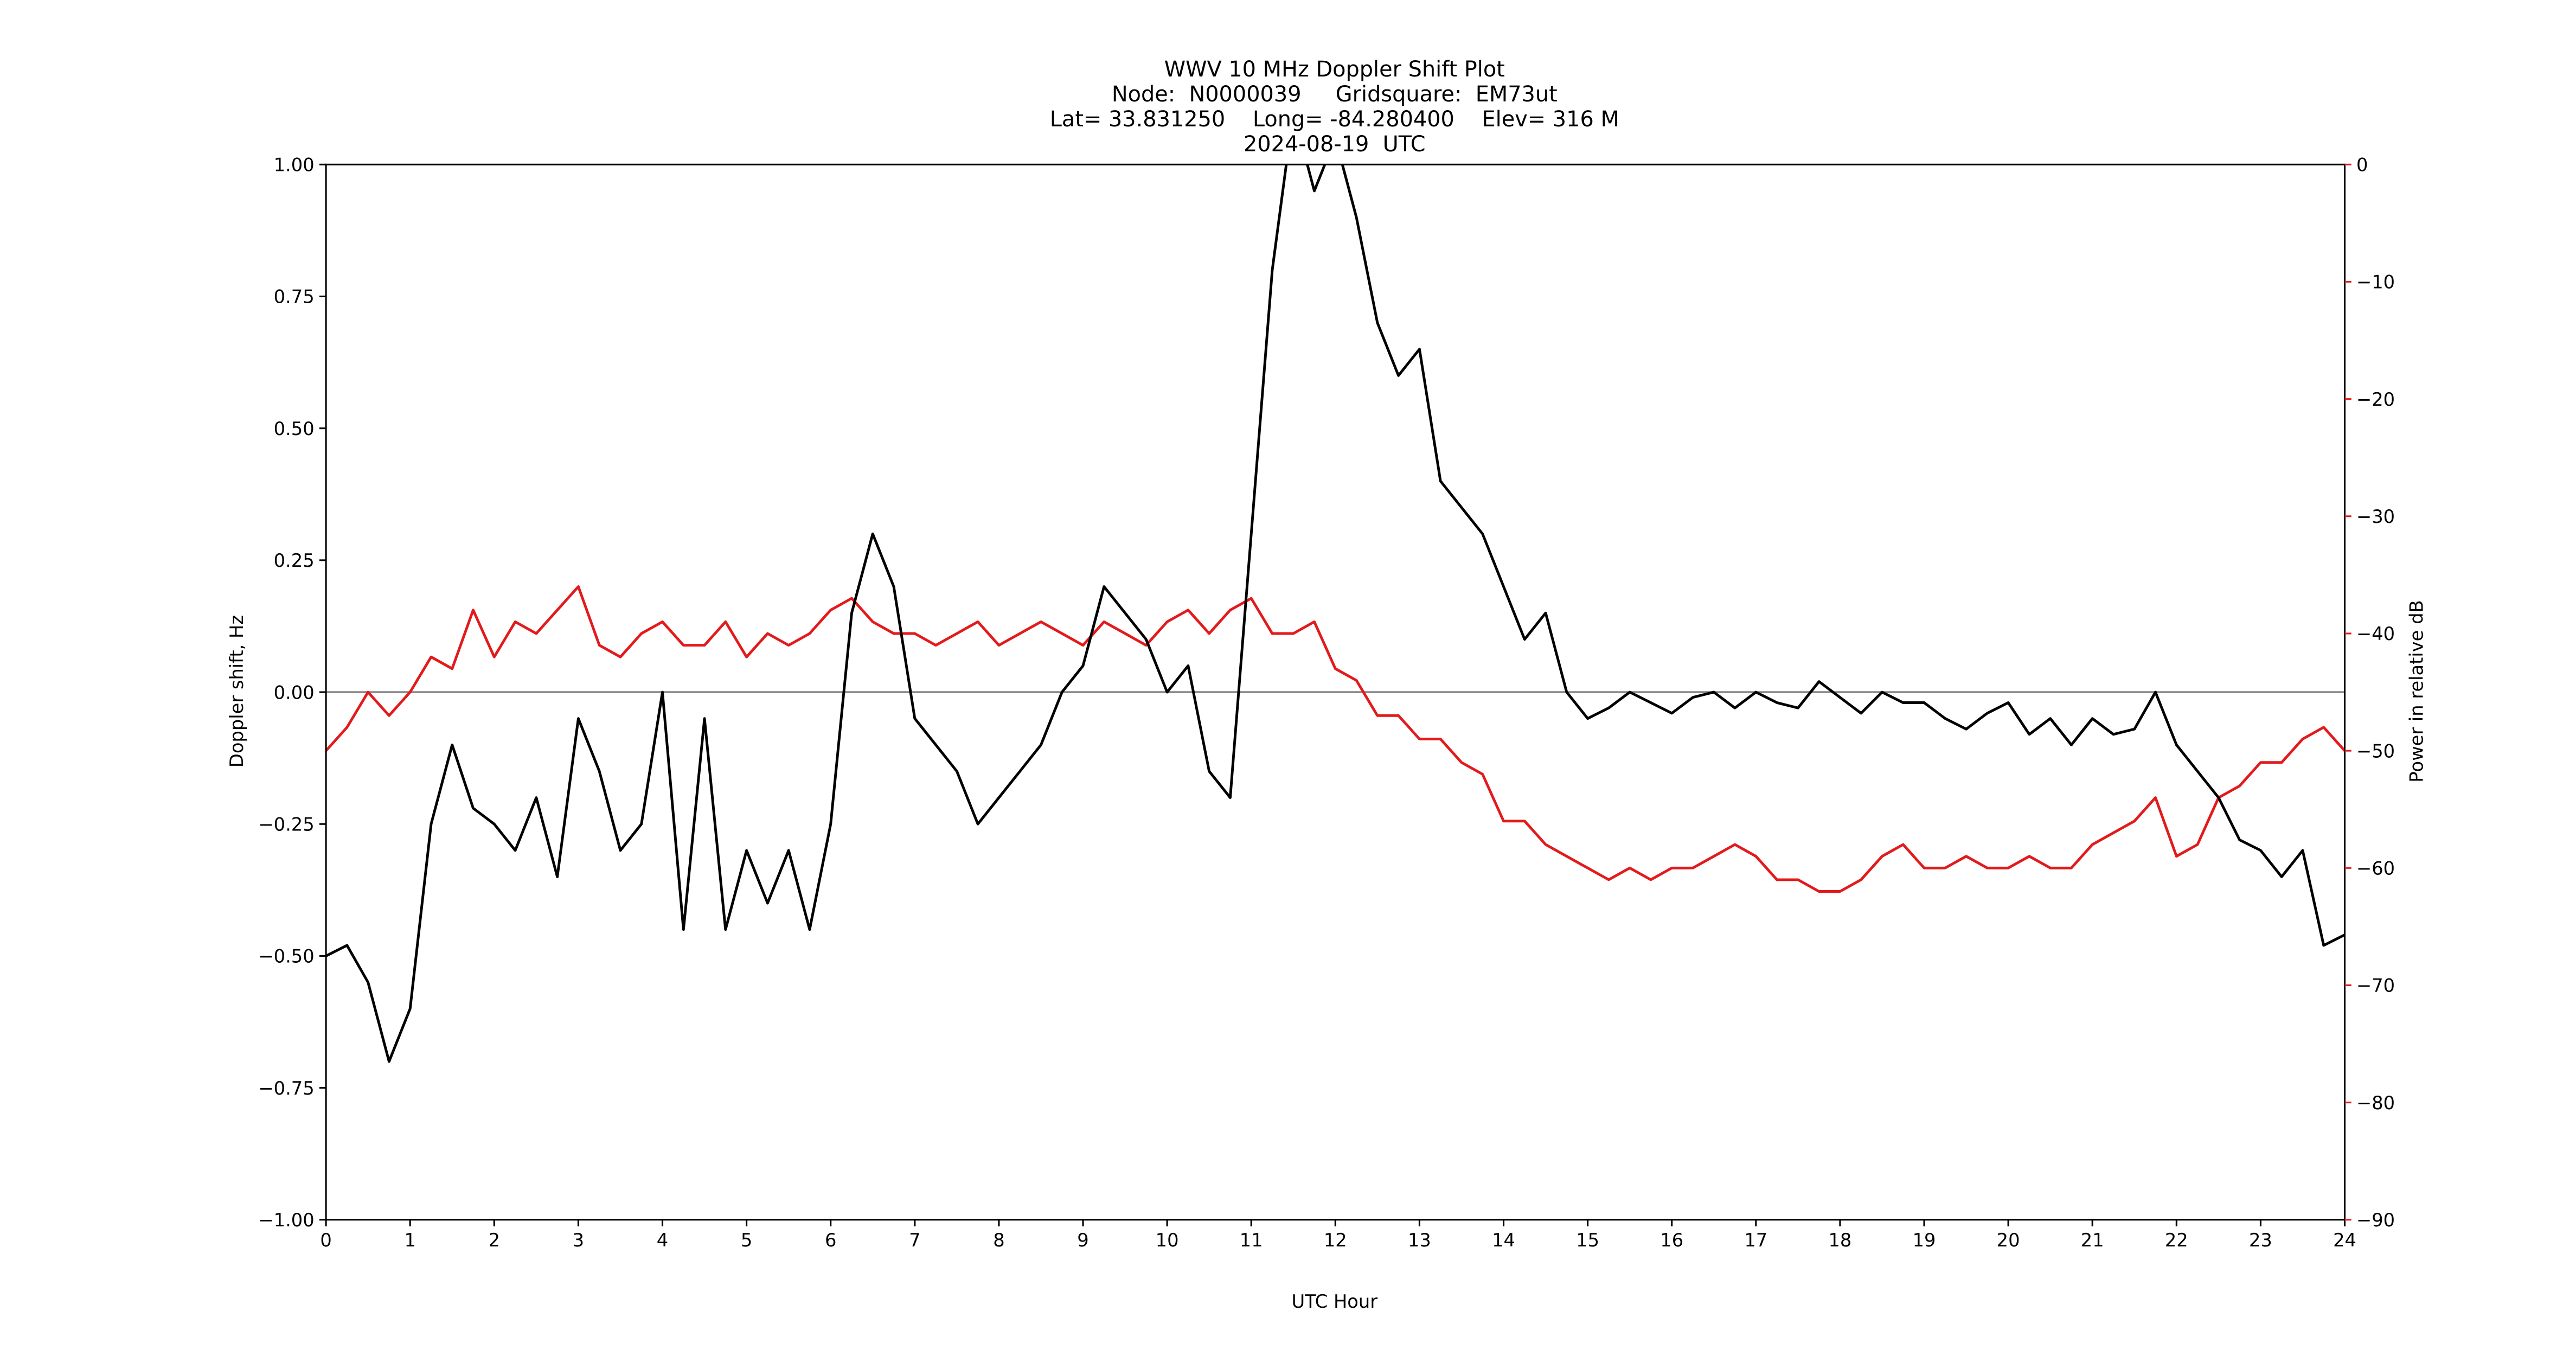  Describe the element at coordinates (294, 428) in the screenshot. I see `y-tick-label: 0.50` at that location.